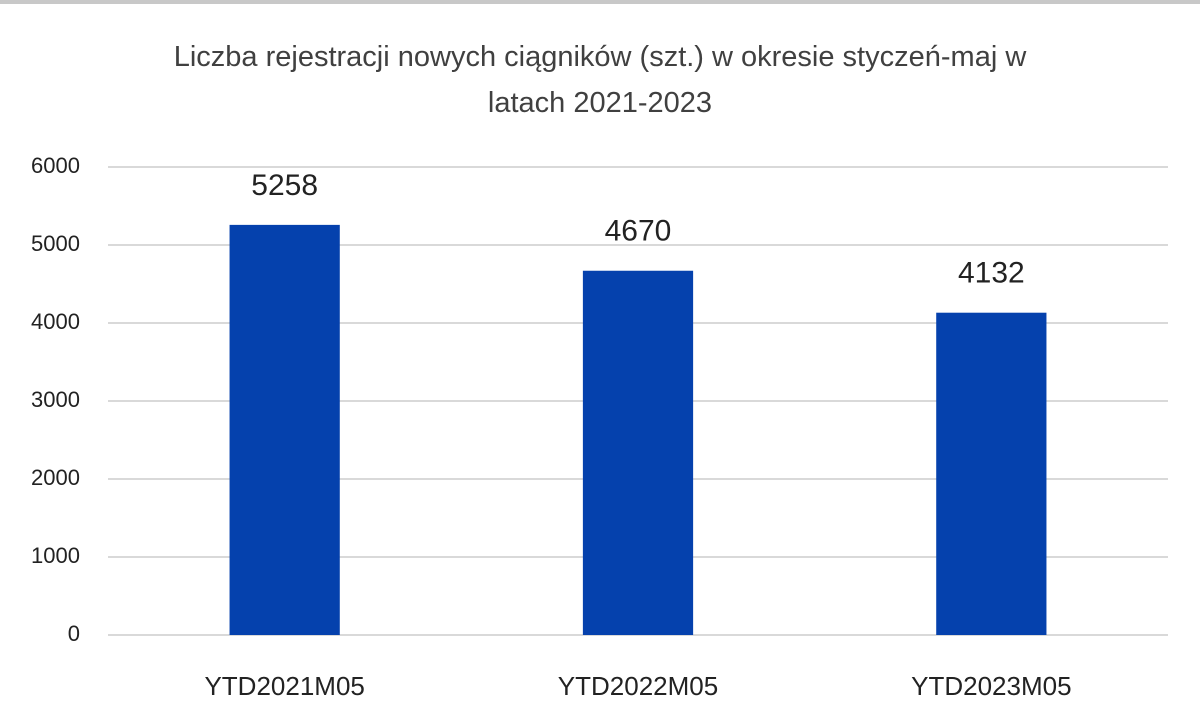 This screenshot has height=722, width=1200. What do you see at coordinates (74, 633) in the screenshot?
I see `y-tick-label: 0` at bounding box center [74, 633].